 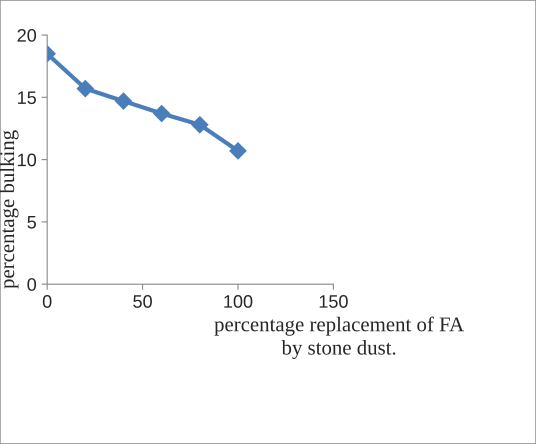 I want to click on y-tick-label: 5, so click(x=31, y=222).